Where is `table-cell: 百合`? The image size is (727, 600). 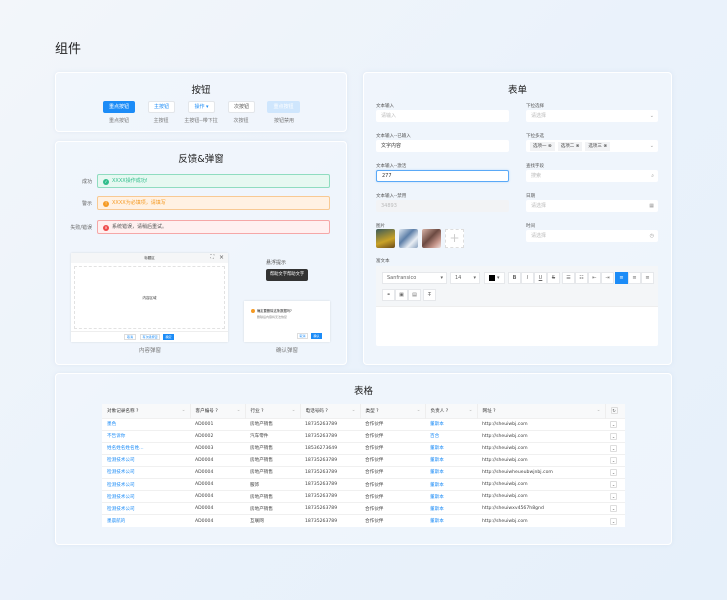
table-cell: 百合 is located at coordinates (451, 436).